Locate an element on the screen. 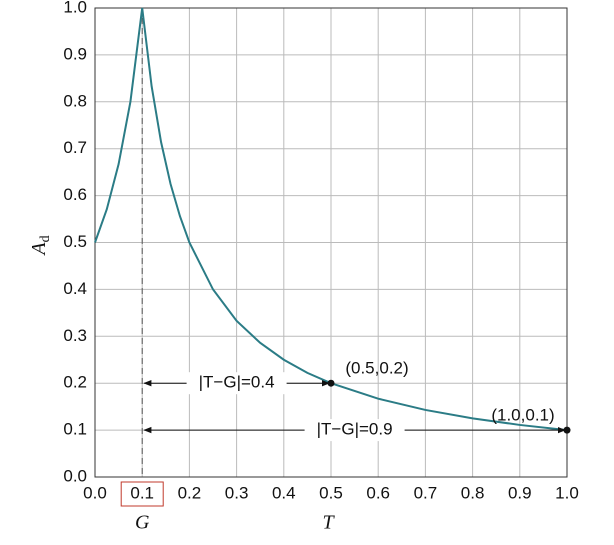  x-tick-label: 0.1 is located at coordinates (142, 492).